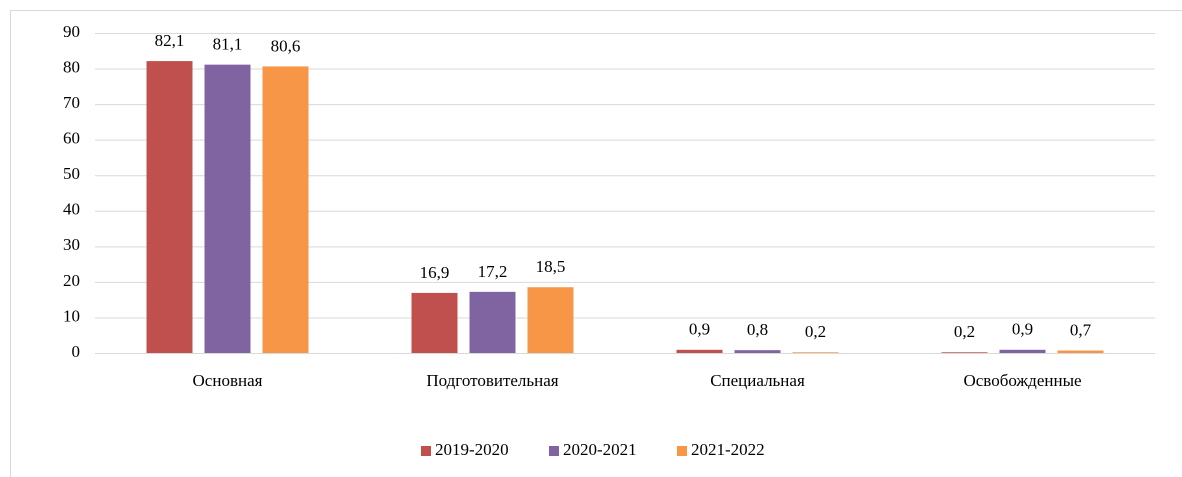  What do you see at coordinates (1081, 329) in the screenshot?
I see `value-label: 0,7` at bounding box center [1081, 329].